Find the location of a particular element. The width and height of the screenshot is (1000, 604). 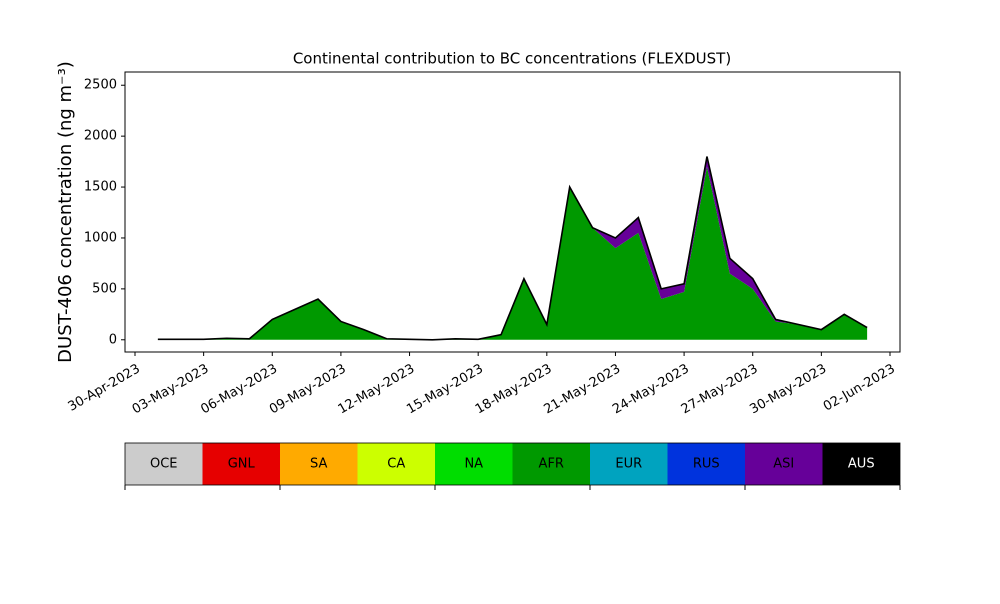

y-tick-label: 1500 is located at coordinates (100, 187).